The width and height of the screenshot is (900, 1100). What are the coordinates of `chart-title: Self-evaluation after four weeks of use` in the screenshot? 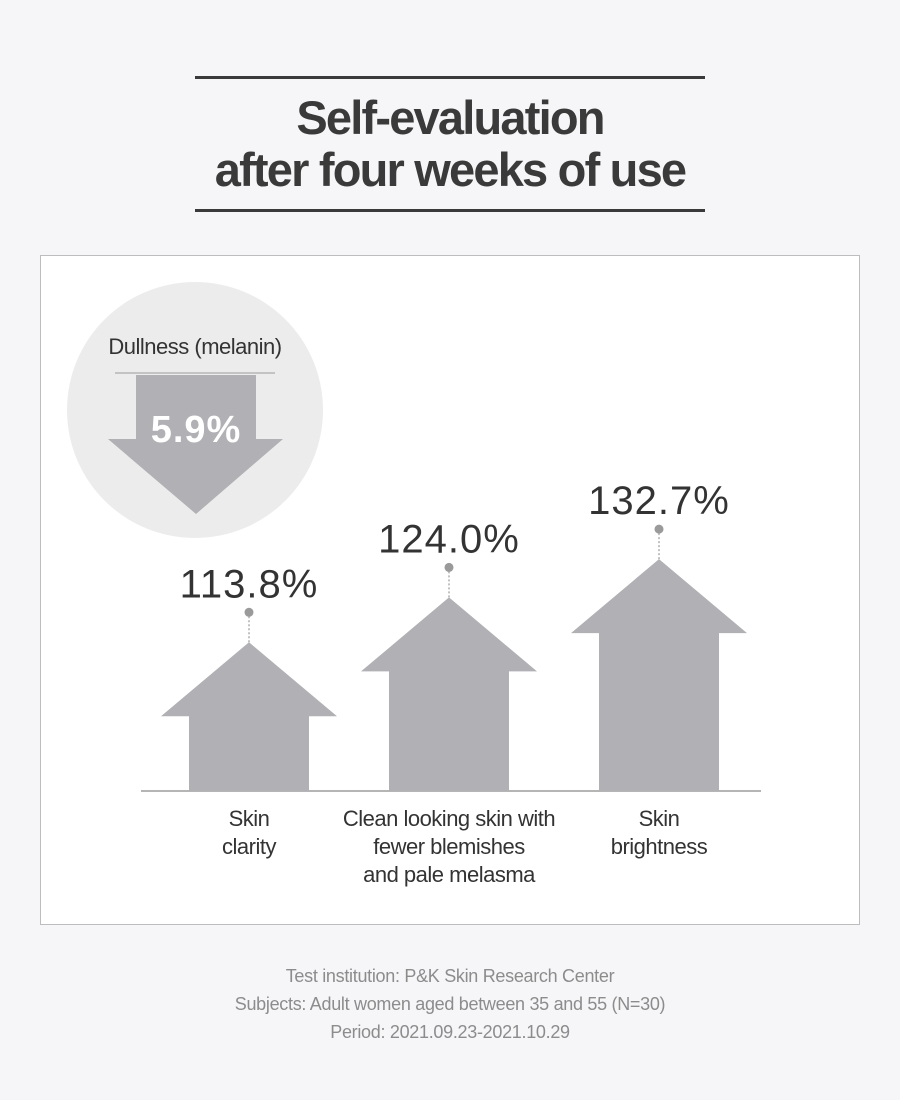 It's located at (450, 144).